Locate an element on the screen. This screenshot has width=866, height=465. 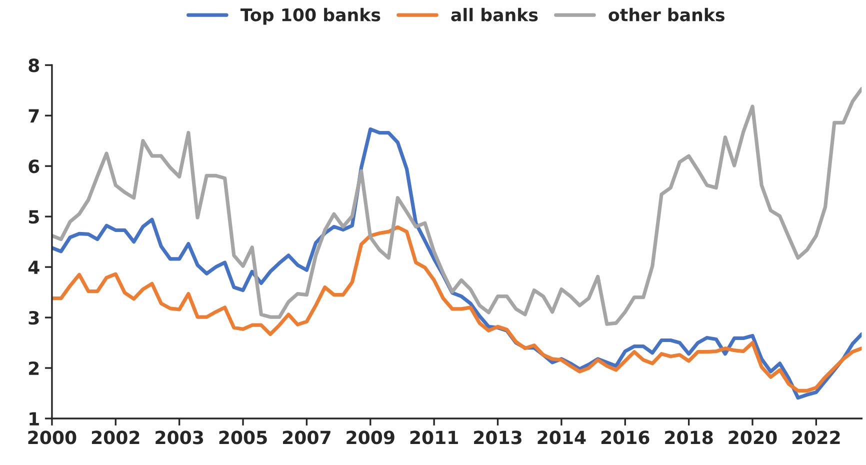
y-tick-label: 8 is located at coordinates (34, 65).